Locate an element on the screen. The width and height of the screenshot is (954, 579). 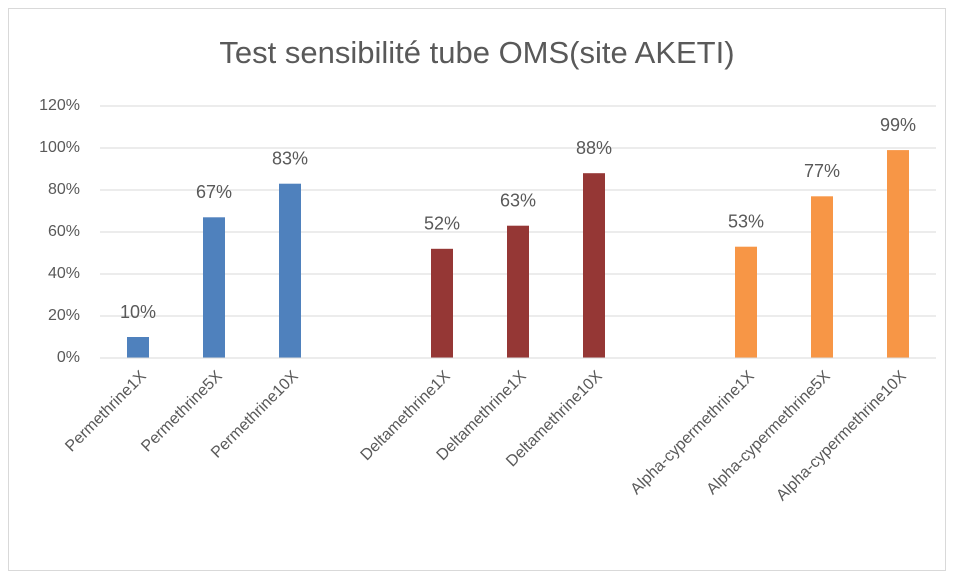
y-tick-label: 0% is located at coordinates (68, 357).